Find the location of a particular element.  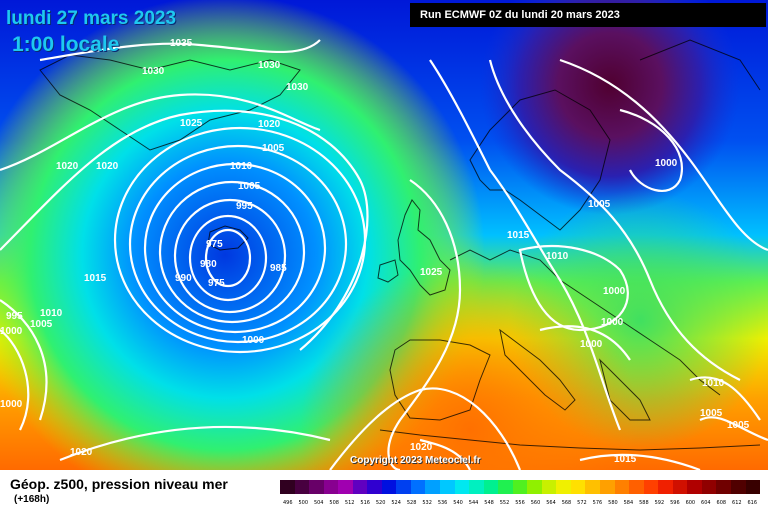

isobar-label: 985 is located at coordinates (278, 268).